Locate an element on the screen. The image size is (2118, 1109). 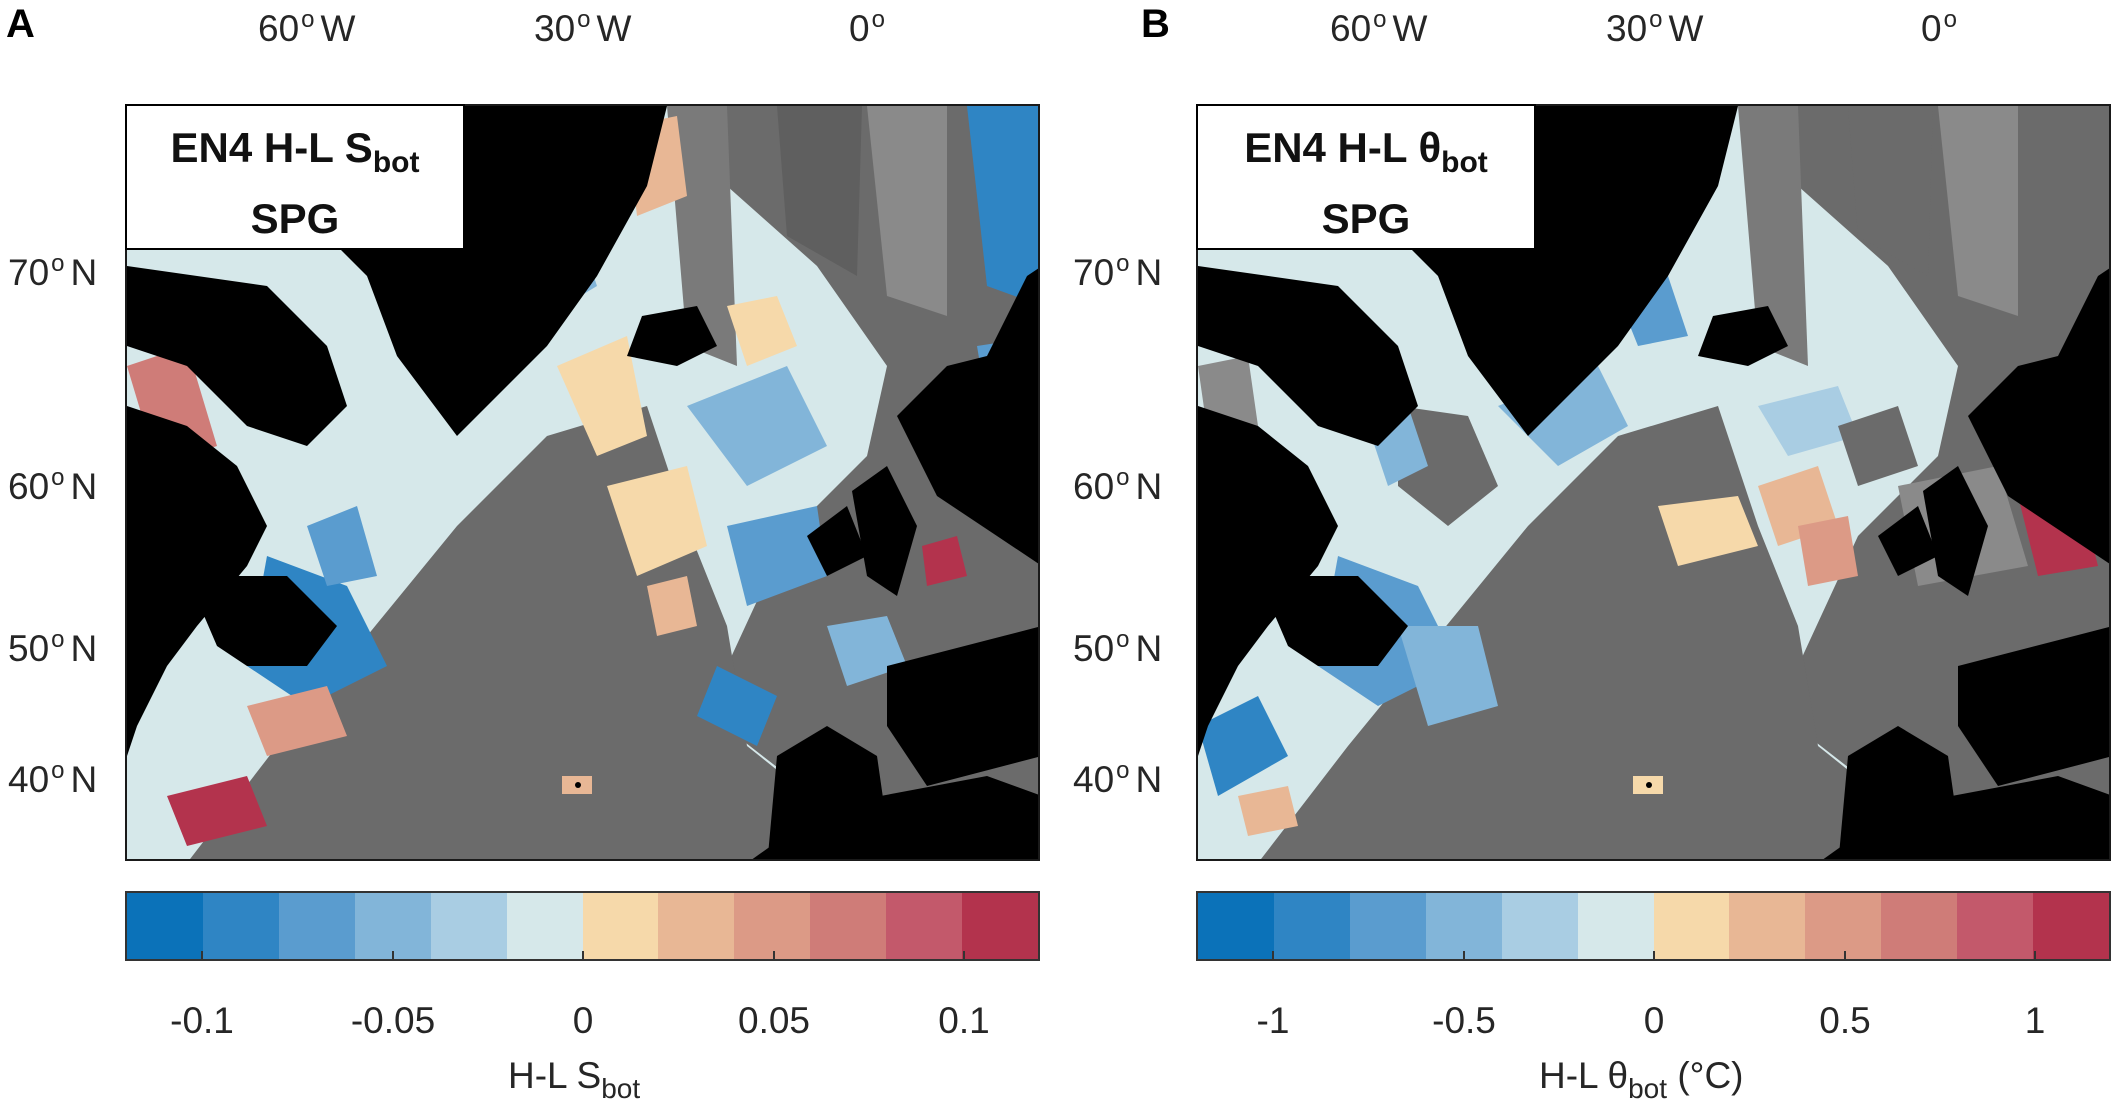
colorbar-tick: 0.5 is located at coordinates (1845, 1020).